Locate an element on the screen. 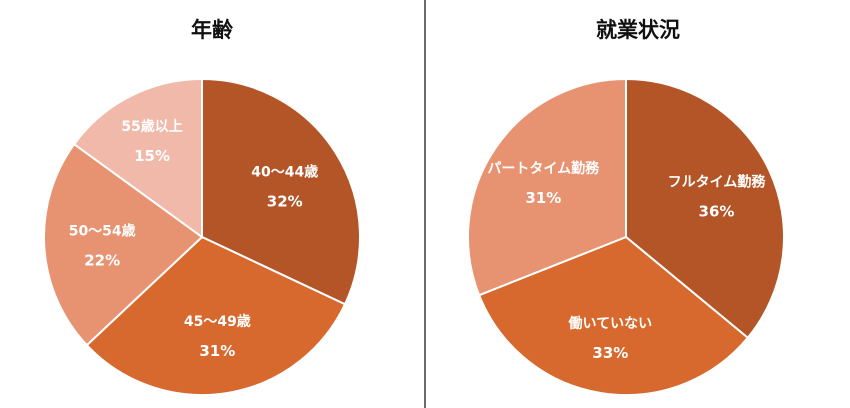 The image size is (850, 408). age-chart-title: 年齢 is located at coordinates (212, 30).